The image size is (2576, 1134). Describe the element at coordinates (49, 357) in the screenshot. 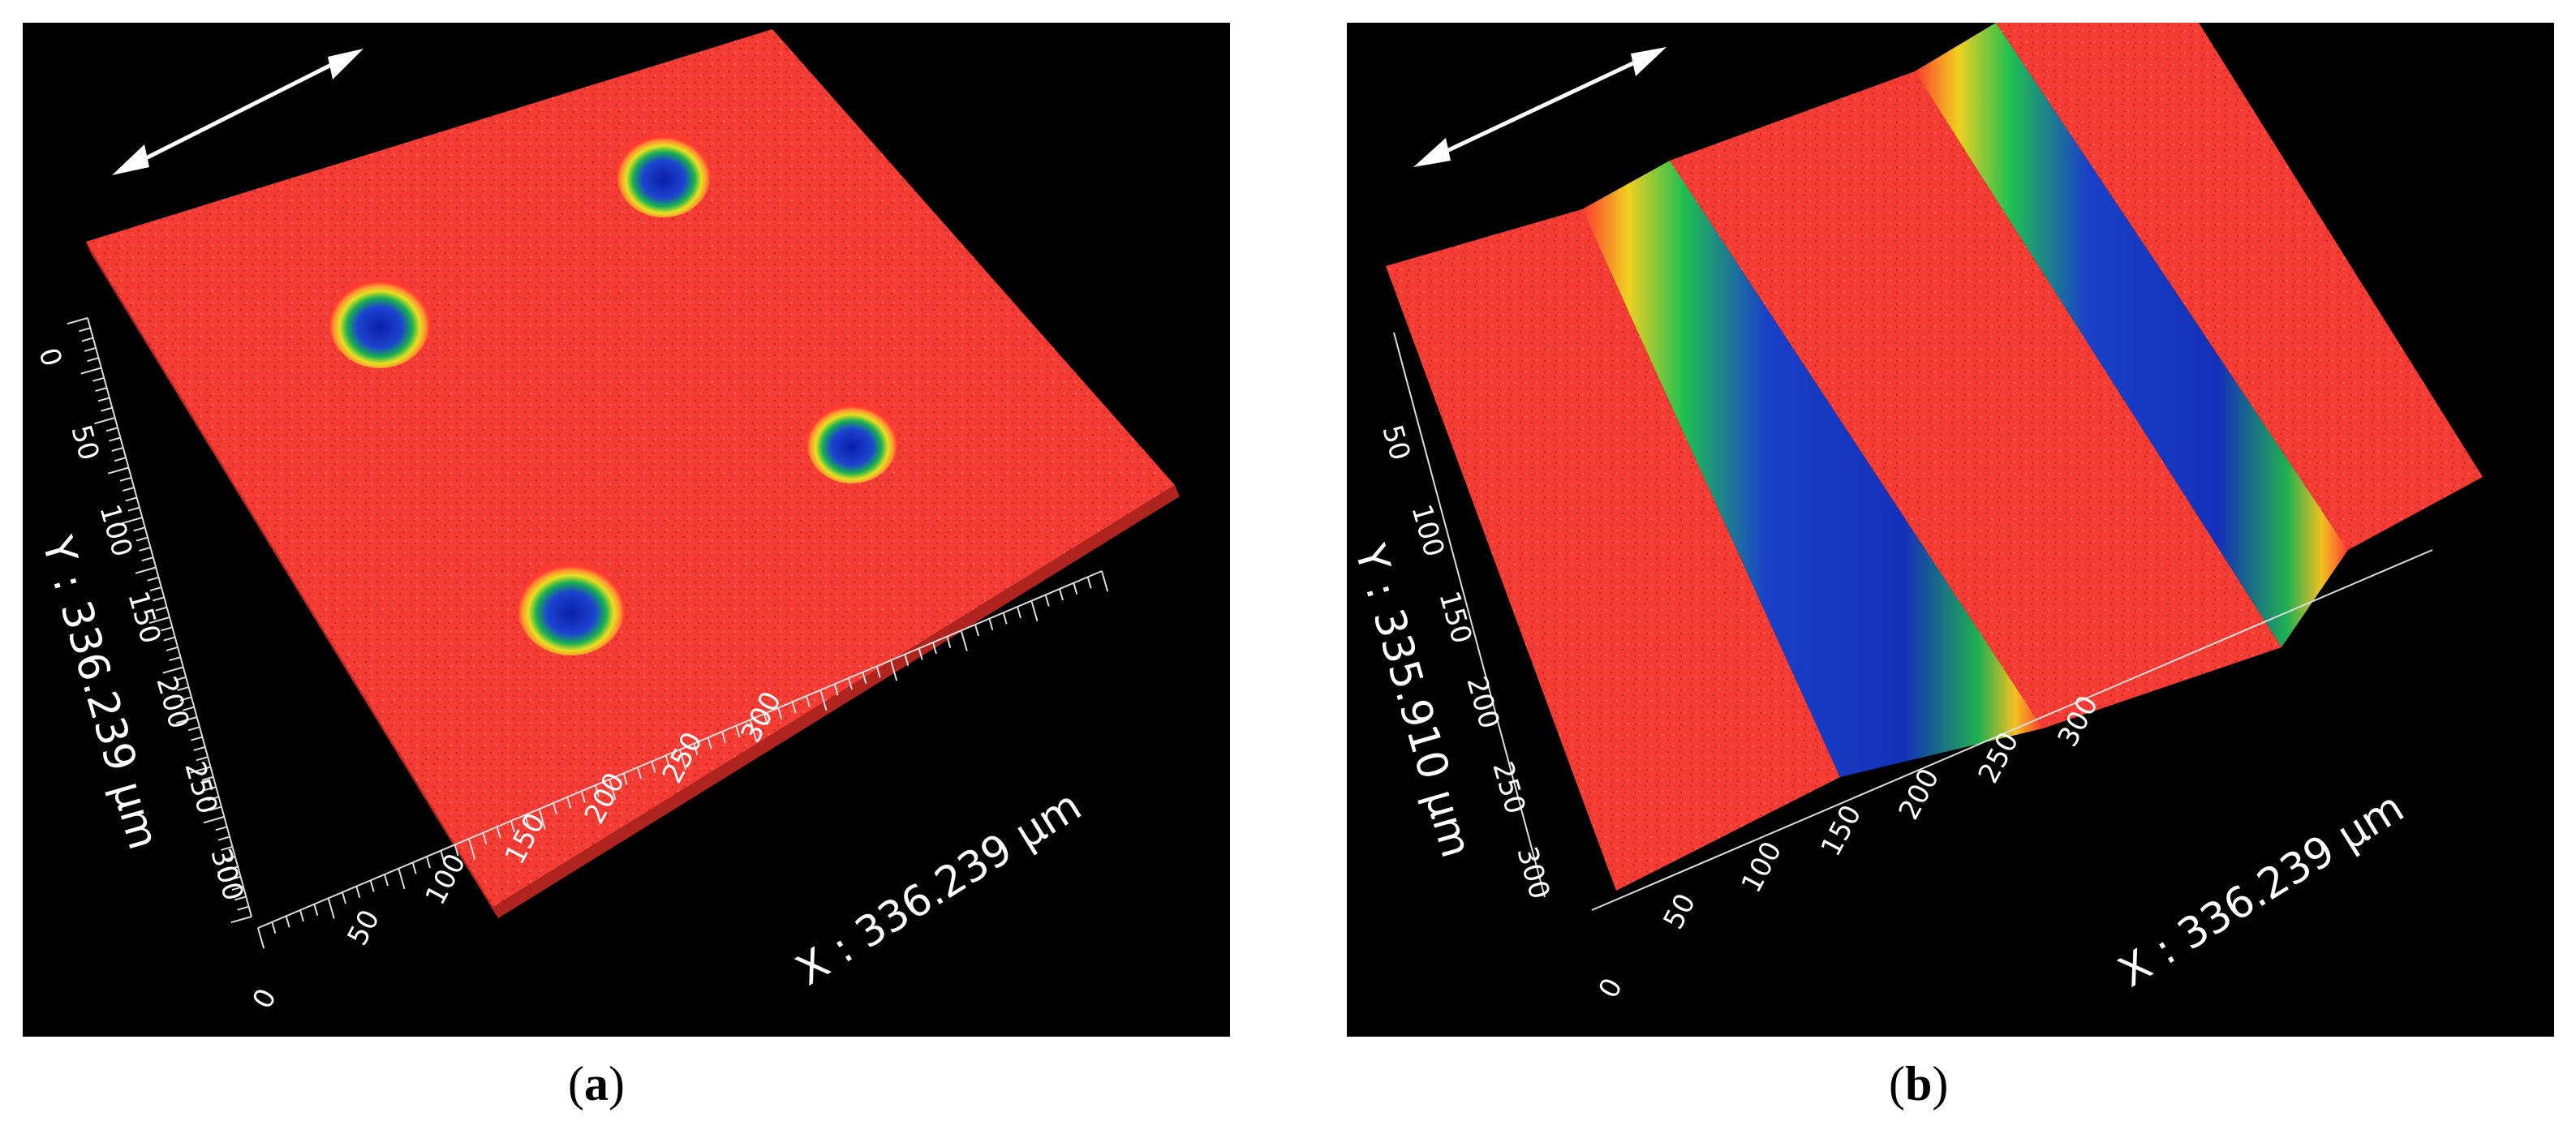

I see `a-ytick-0: 0` at that location.